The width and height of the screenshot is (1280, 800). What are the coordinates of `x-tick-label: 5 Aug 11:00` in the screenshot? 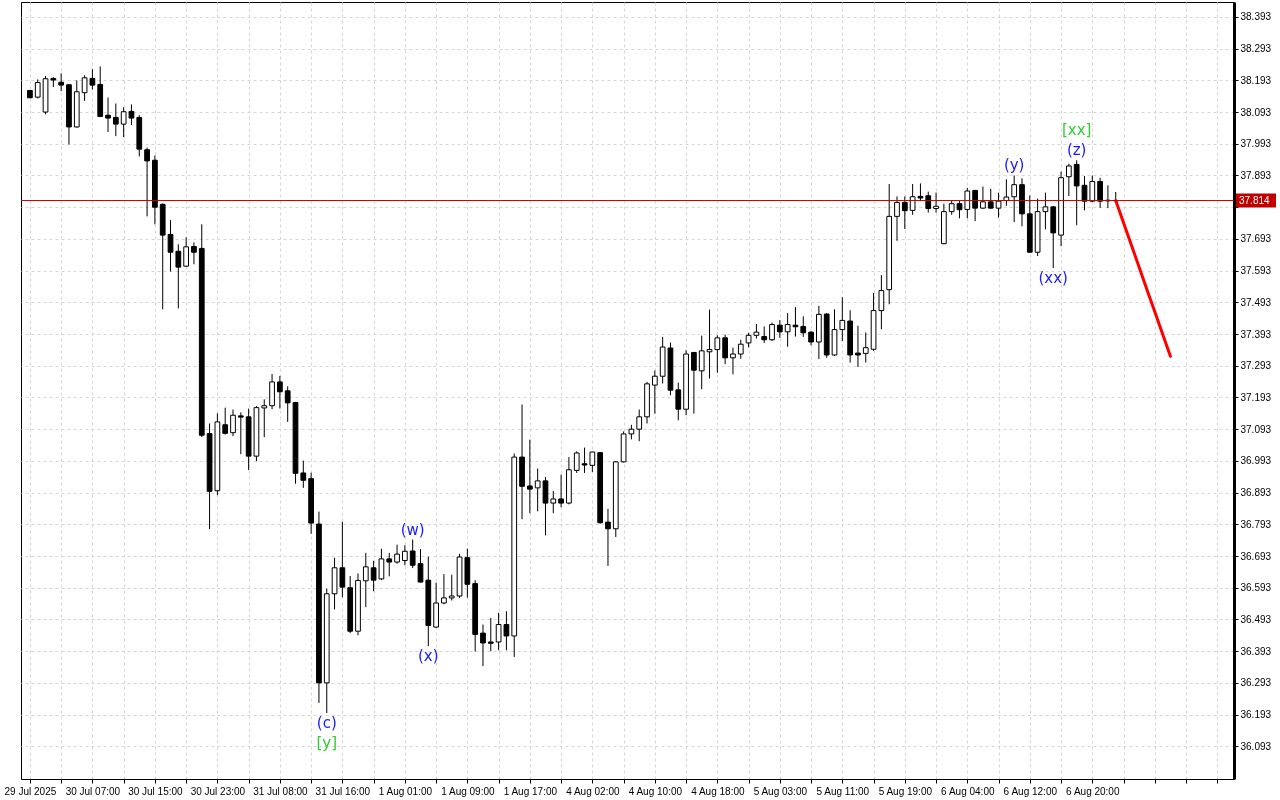 It's located at (843, 791).